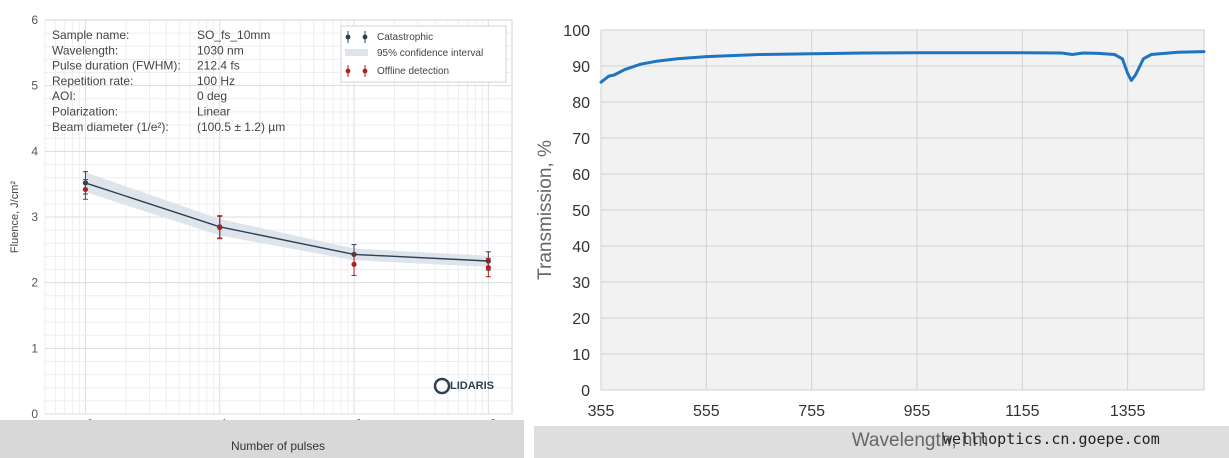 Image resolution: width=1229 pixels, height=458 pixels. I want to click on legend-offline-marker, so click(356, 71).